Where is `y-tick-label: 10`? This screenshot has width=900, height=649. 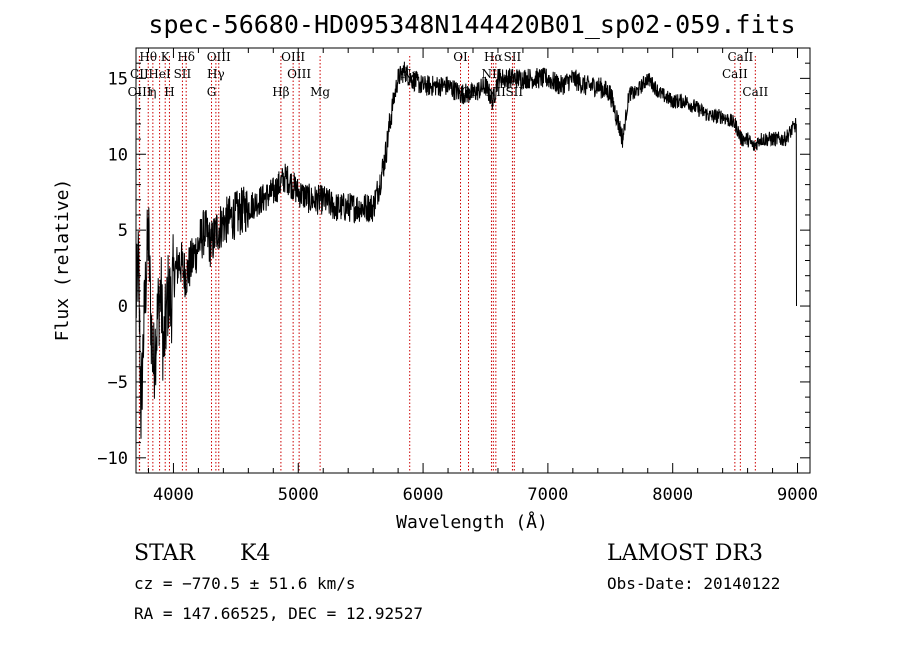
y-tick-label: 10 is located at coordinates (118, 155).